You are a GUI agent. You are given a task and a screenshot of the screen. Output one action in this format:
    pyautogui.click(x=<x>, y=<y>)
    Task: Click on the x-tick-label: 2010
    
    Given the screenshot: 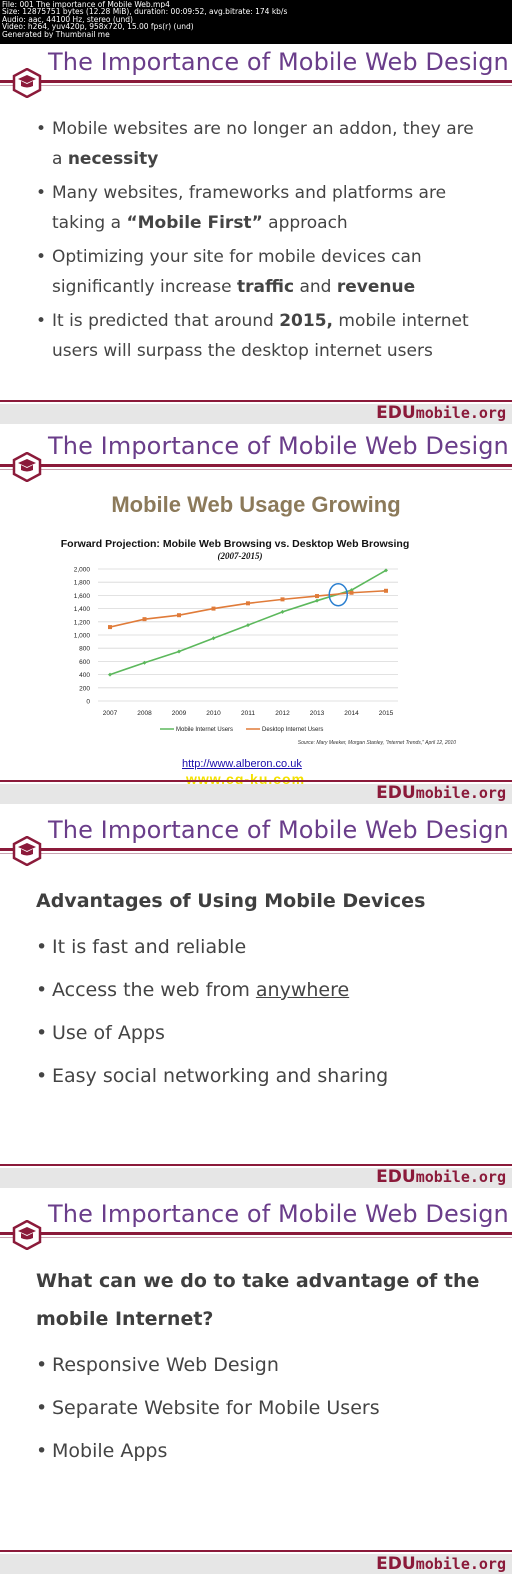 What is the action you would take?
    pyautogui.click(x=213, y=713)
    